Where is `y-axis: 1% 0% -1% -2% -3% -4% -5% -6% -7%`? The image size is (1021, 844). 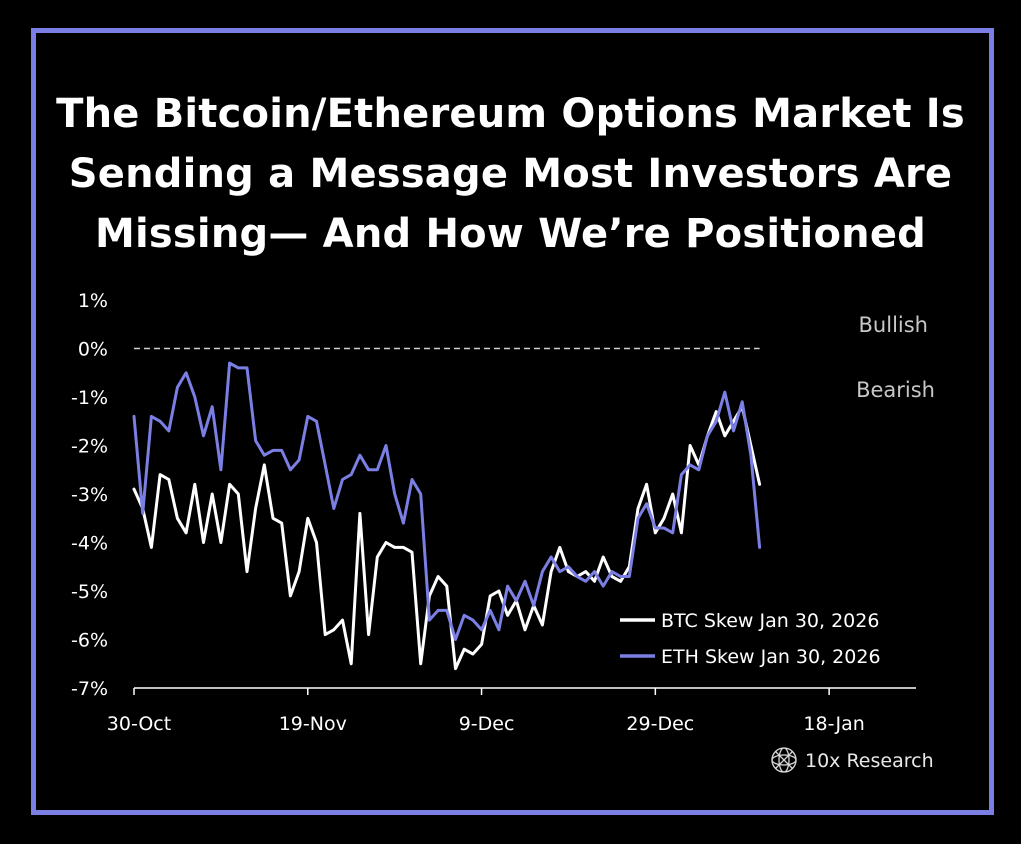 y-axis: 1% 0% -1% -2% -3% -4% -5% -6% -7% is located at coordinates (89, 495).